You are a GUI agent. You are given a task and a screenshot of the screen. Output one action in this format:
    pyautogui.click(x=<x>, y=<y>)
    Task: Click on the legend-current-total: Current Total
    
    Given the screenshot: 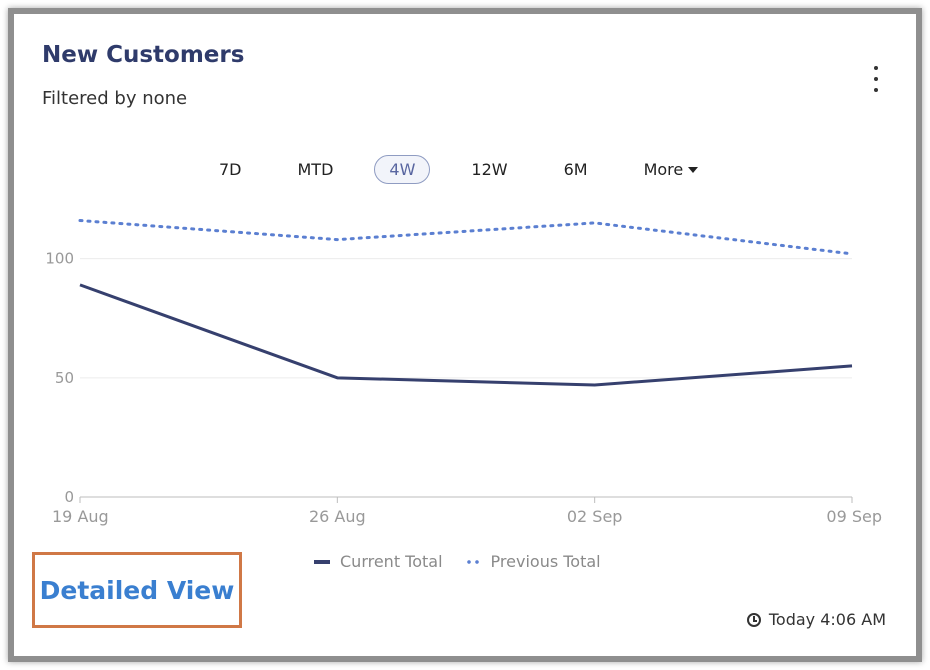 What is the action you would take?
    pyautogui.click(x=378, y=561)
    